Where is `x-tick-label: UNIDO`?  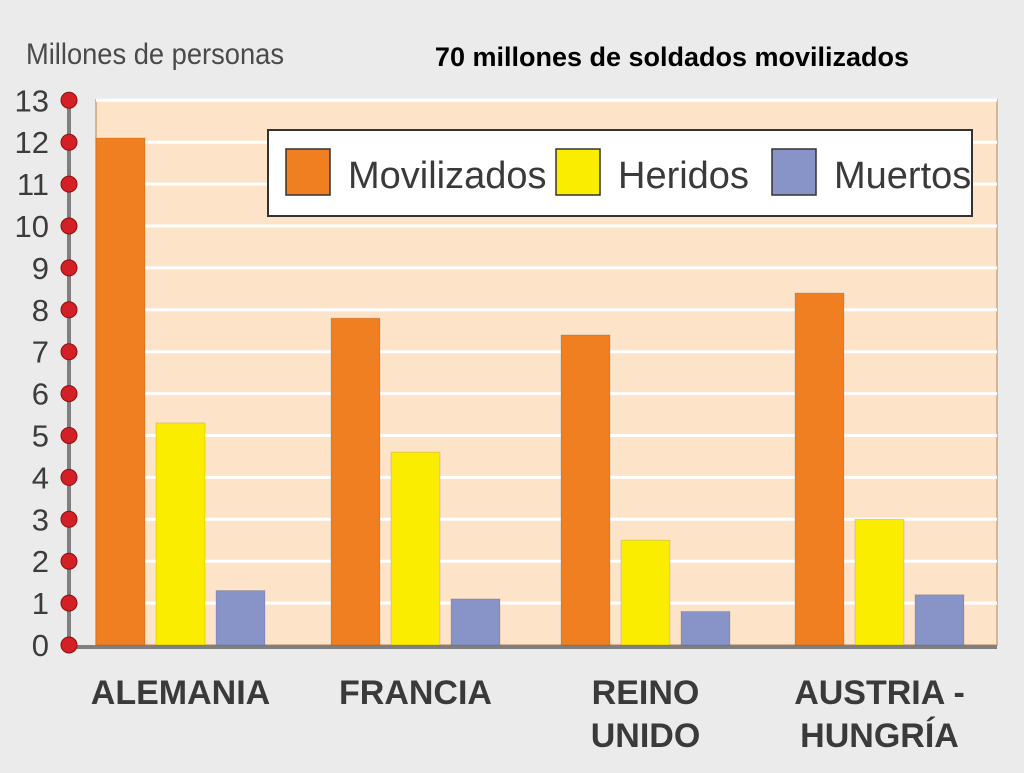 x-tick-label: UNIDO is located at coordinates (646, 736).